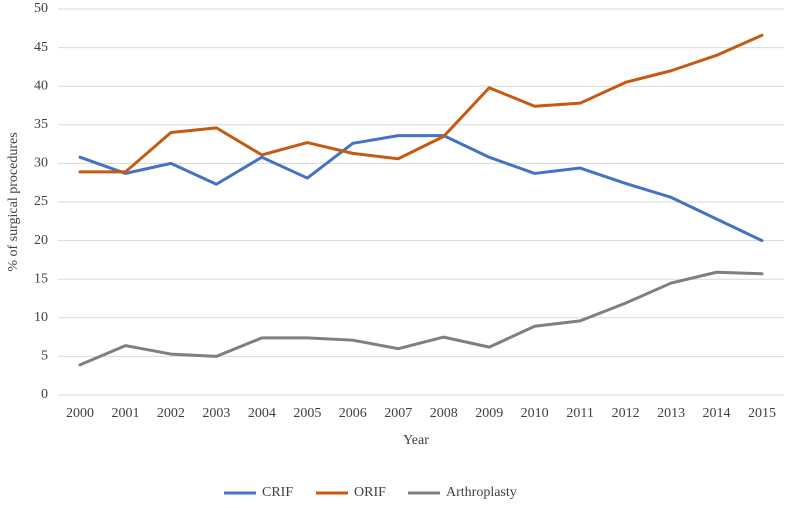 The height and width of the screenshot is (508, 788). What do you see at coordinates (444, 413) in the screenshot?
I see `x-tick-label: 2008` at bounding box center [444, 413].